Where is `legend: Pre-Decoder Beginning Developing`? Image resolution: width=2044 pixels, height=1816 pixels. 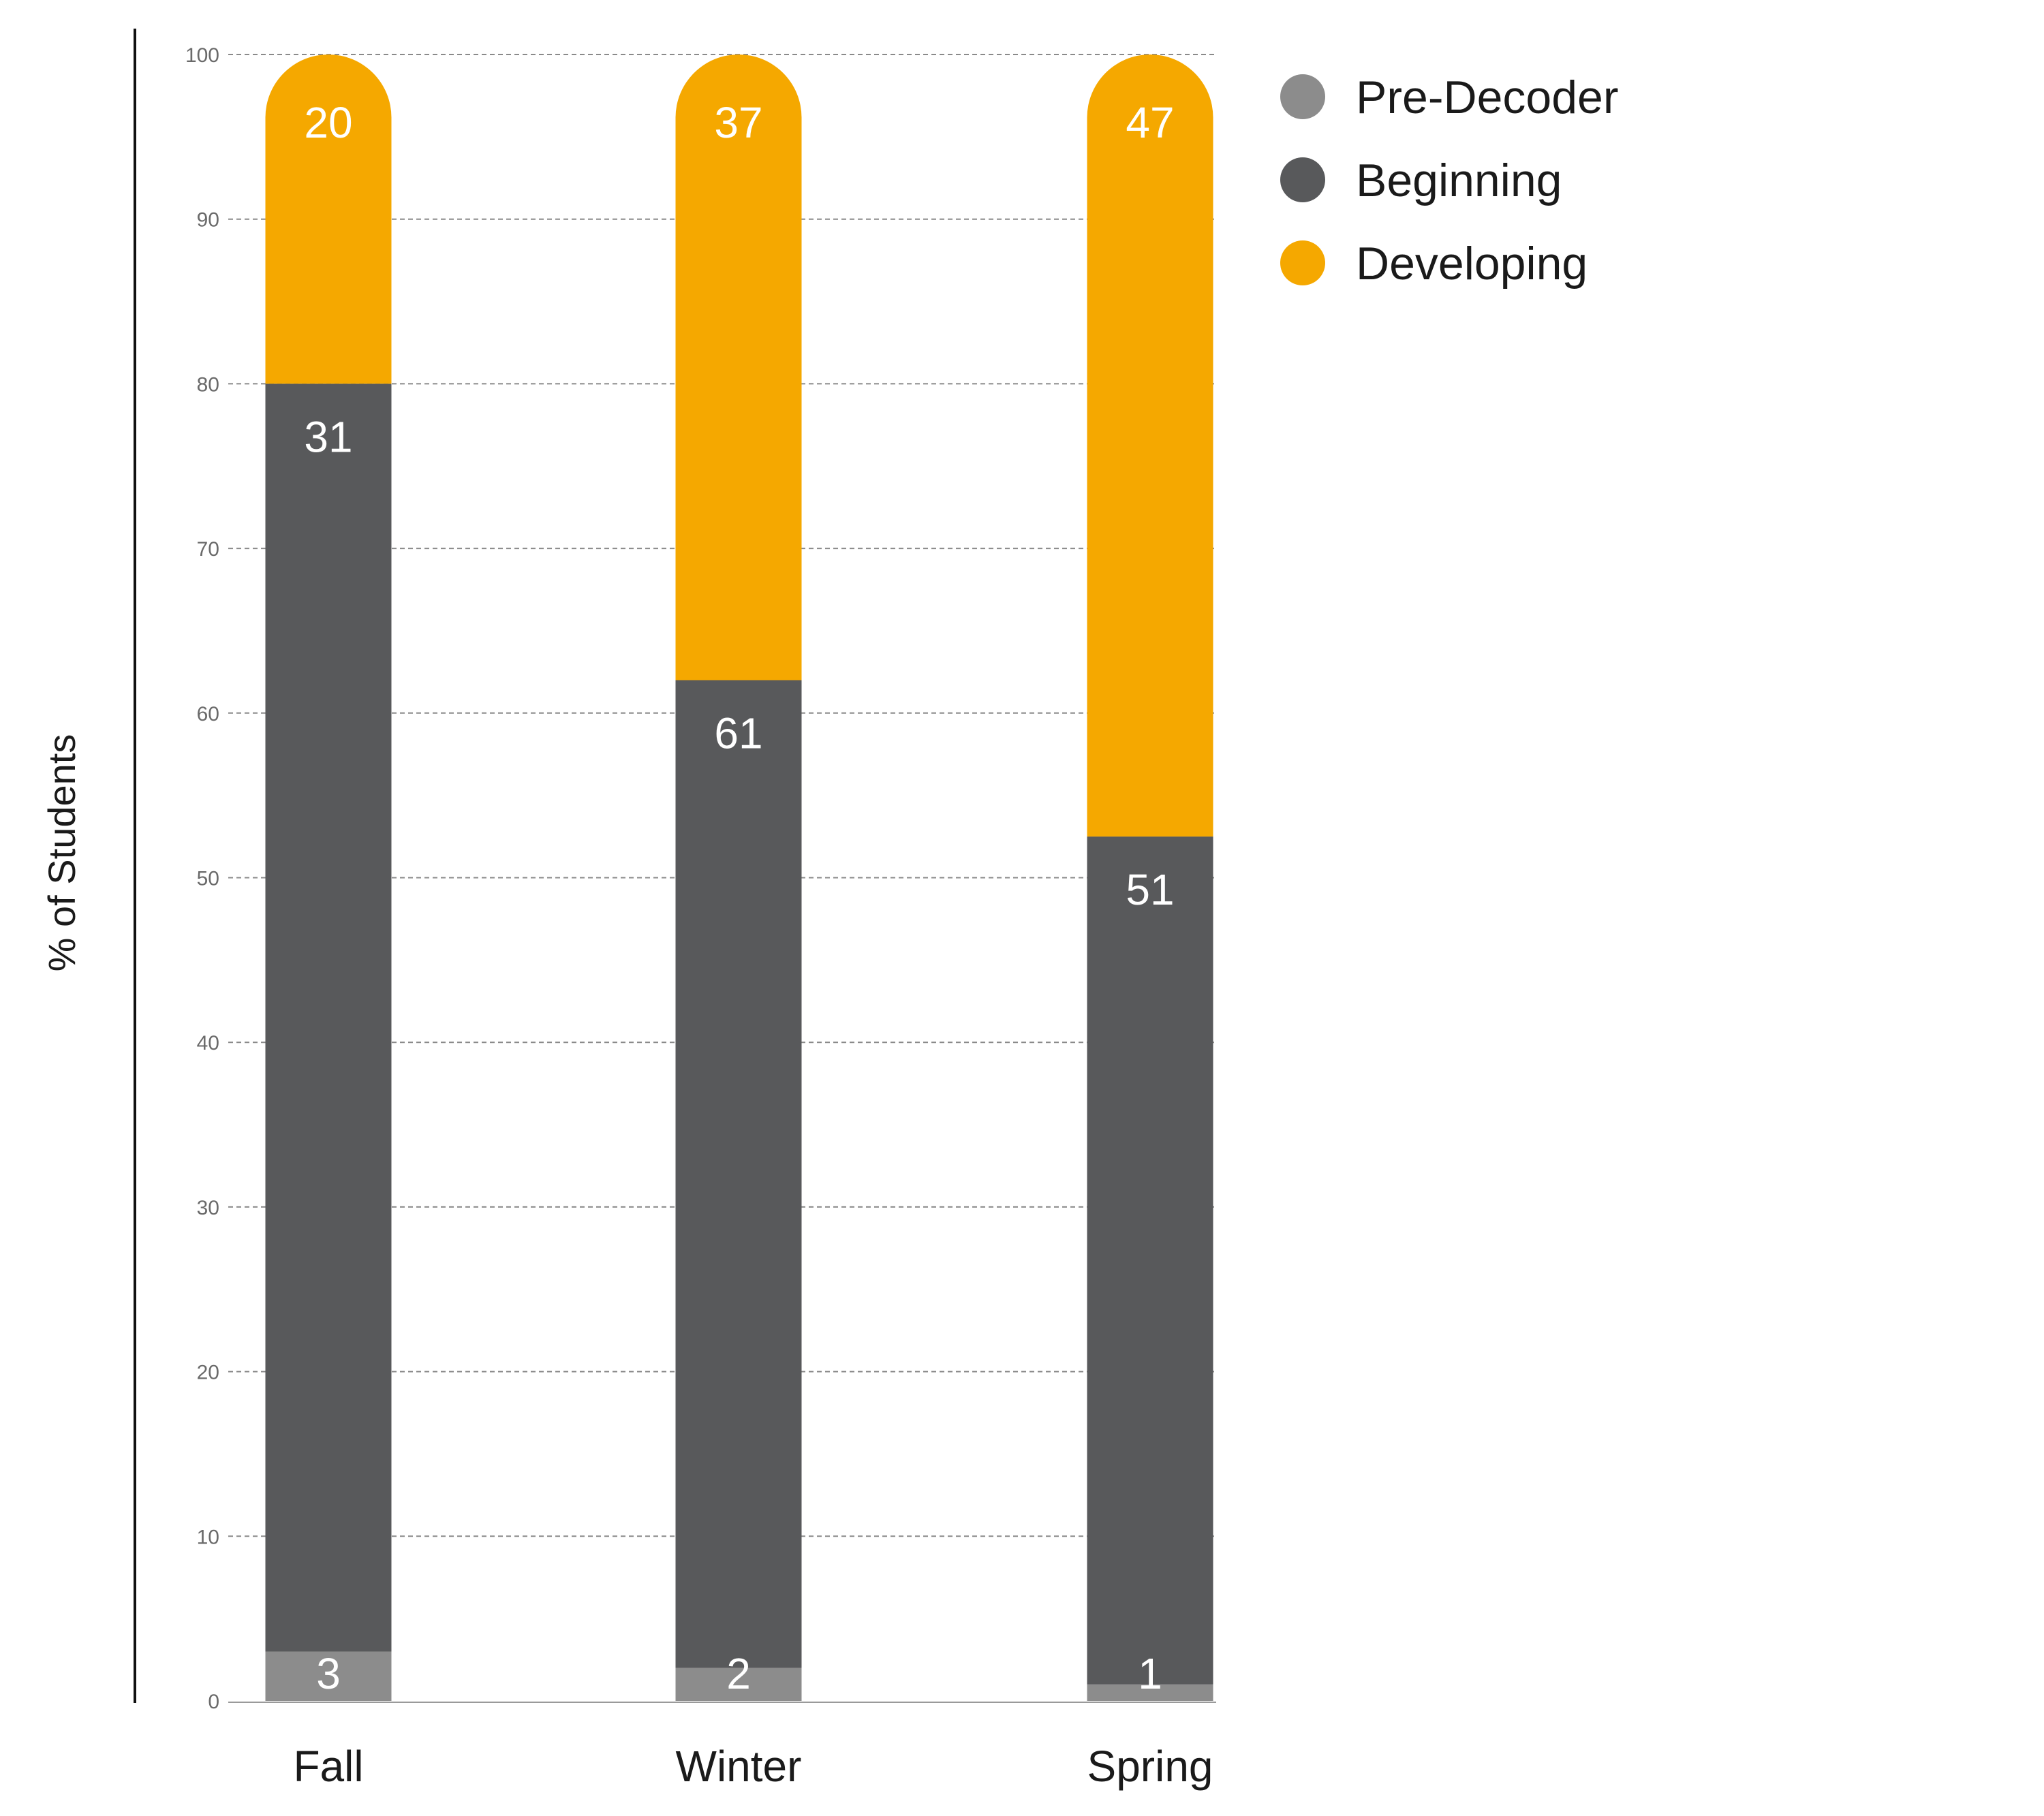
legend: Pre-Decoder Beginning Developing is located at coordinates (1449, 181).